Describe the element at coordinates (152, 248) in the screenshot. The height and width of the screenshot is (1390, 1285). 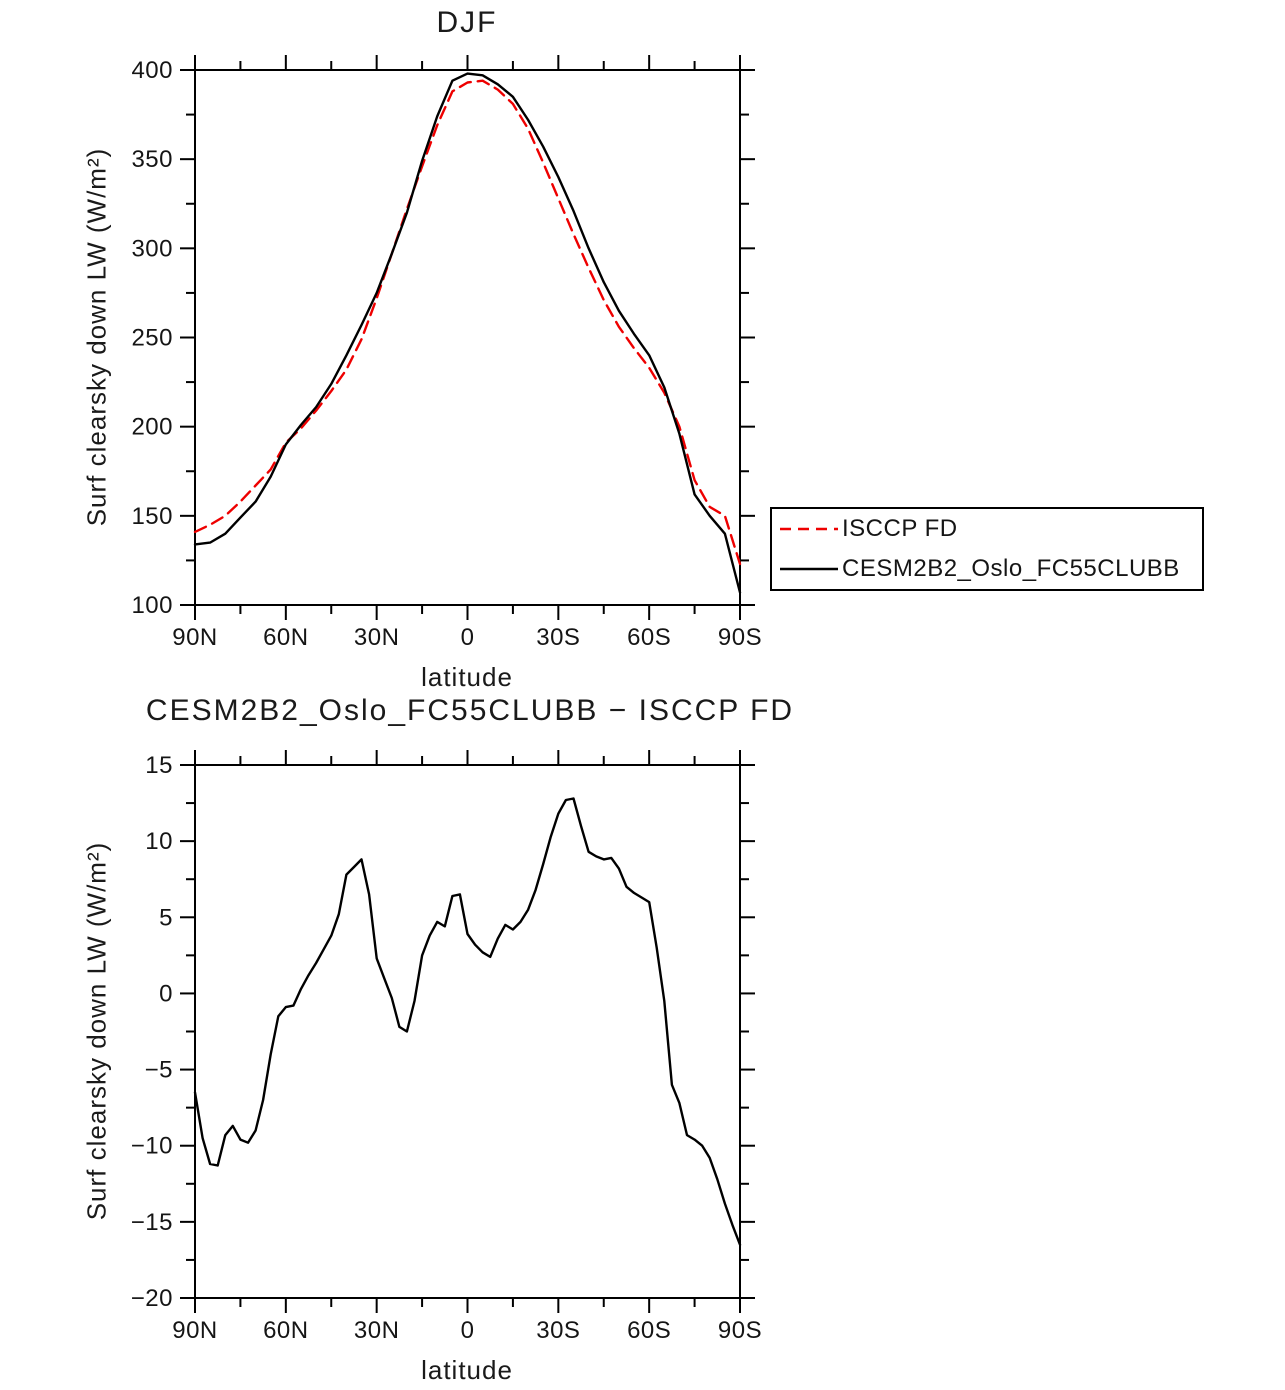
I see `svg-text: 300` at that location.